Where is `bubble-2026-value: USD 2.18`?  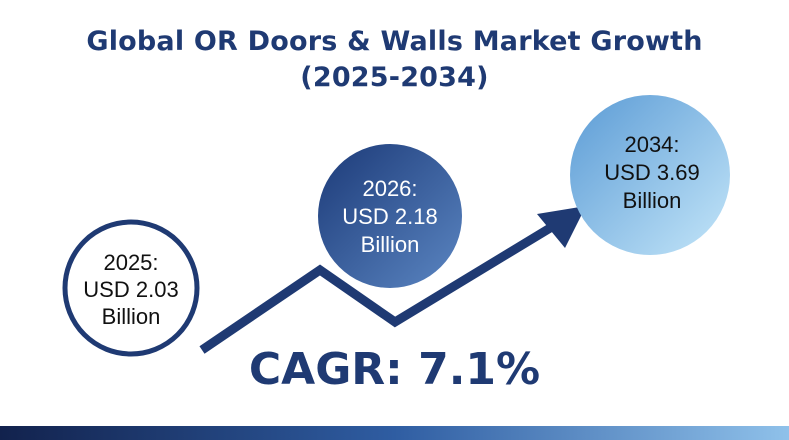
bubble-2026-value: USD 2.18 is located at coordinates (389, 216).